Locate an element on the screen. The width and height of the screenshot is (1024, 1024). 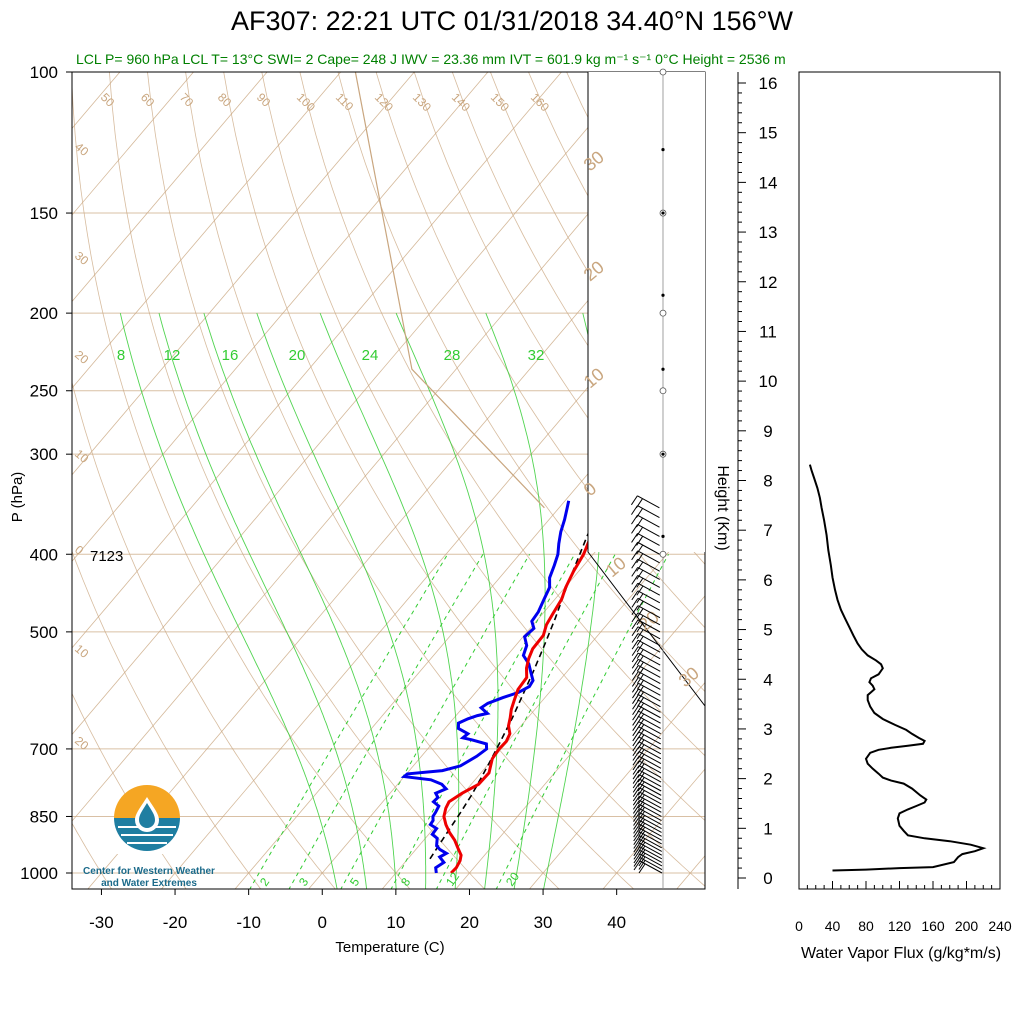
temperature-tick-label: 40 is located at coordinates (616, 922).